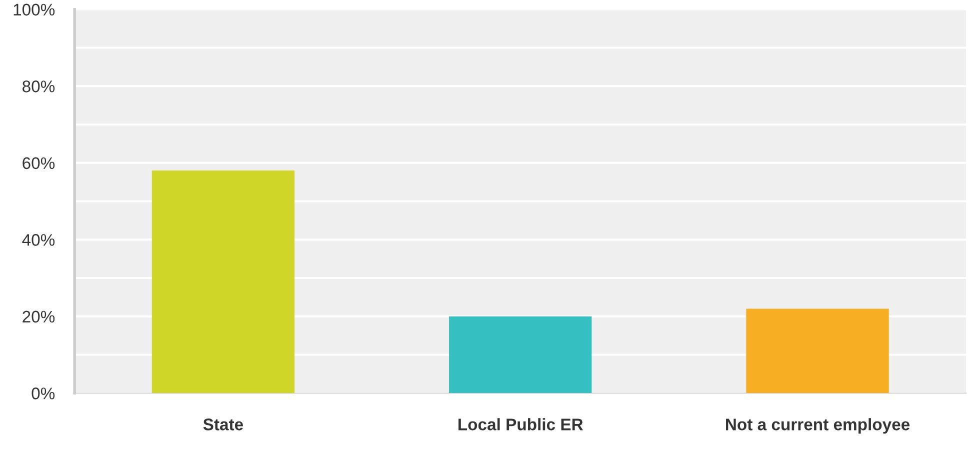 The height and width of the screenshot is (468, 969). Describe the element at coordinates (38, 163) in the screenshot. I see `y-tick-label: 60%` at that location.